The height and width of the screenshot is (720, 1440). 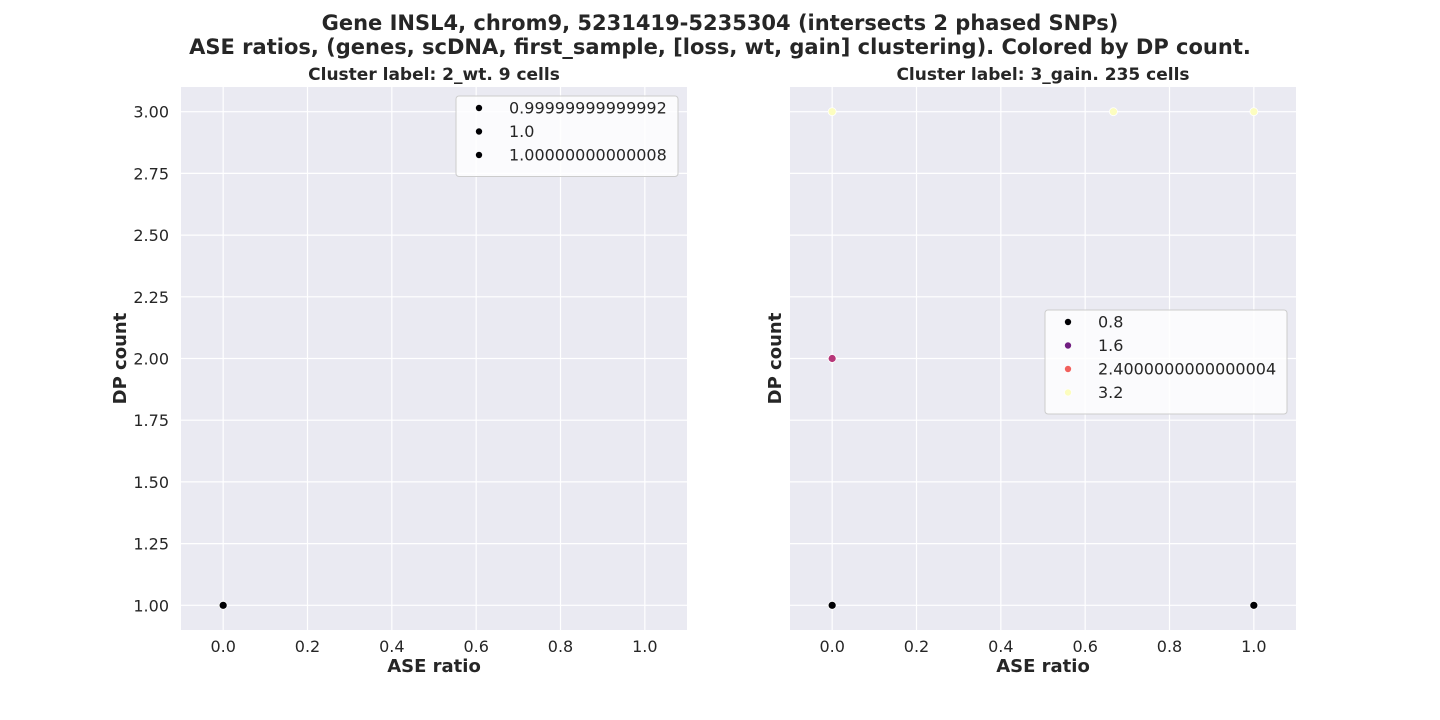 I want to click on legend: 0.99999999999992 1.0 1.00000000000008, so click(x=567, y=136).